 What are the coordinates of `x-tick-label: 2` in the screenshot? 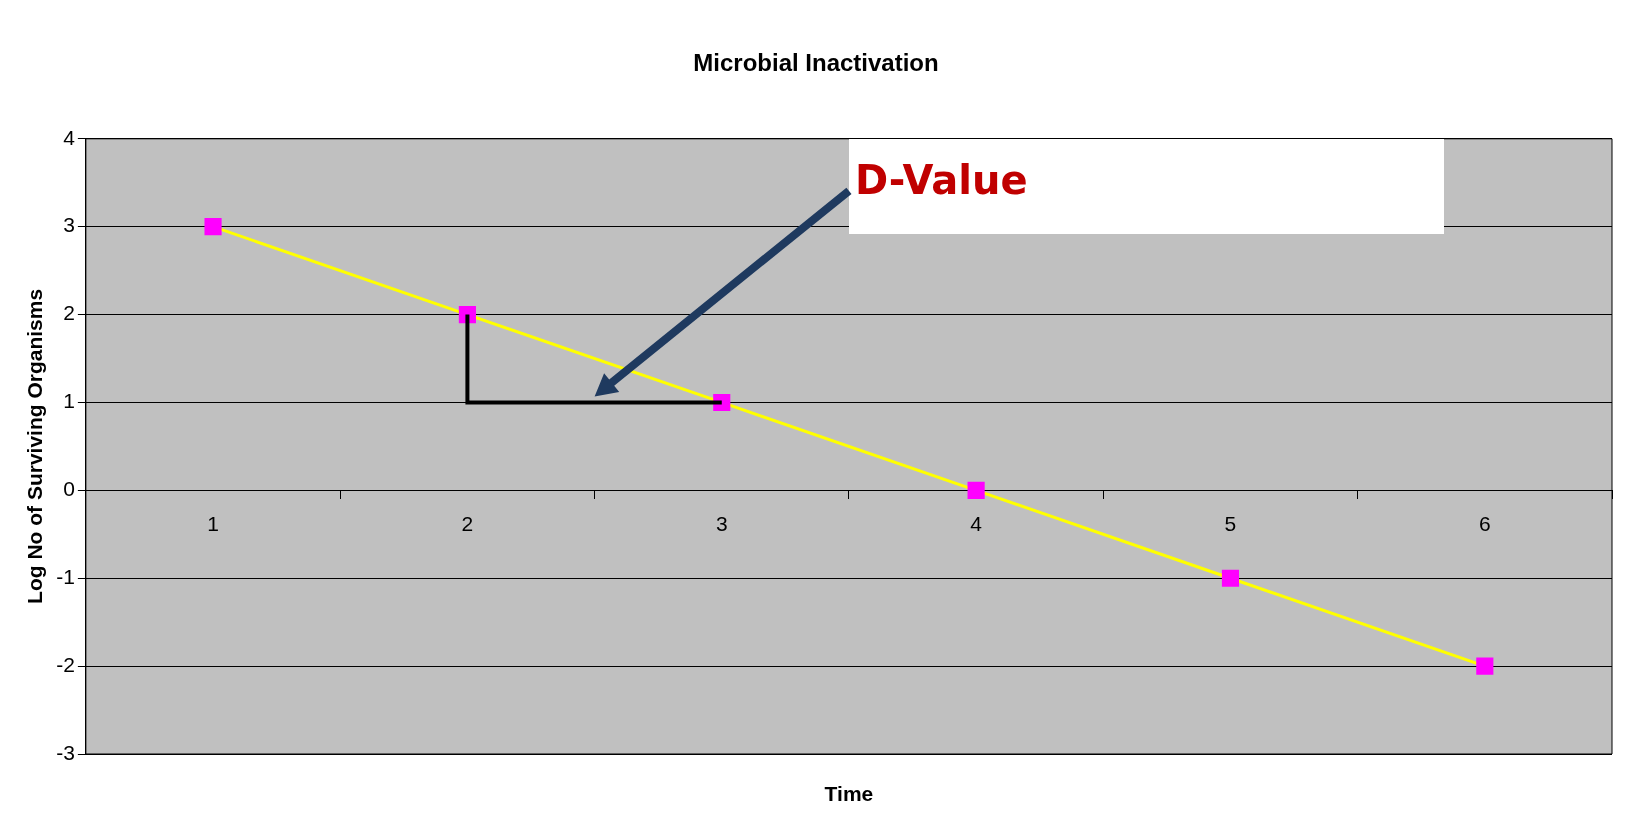 It's located at (467, 523).